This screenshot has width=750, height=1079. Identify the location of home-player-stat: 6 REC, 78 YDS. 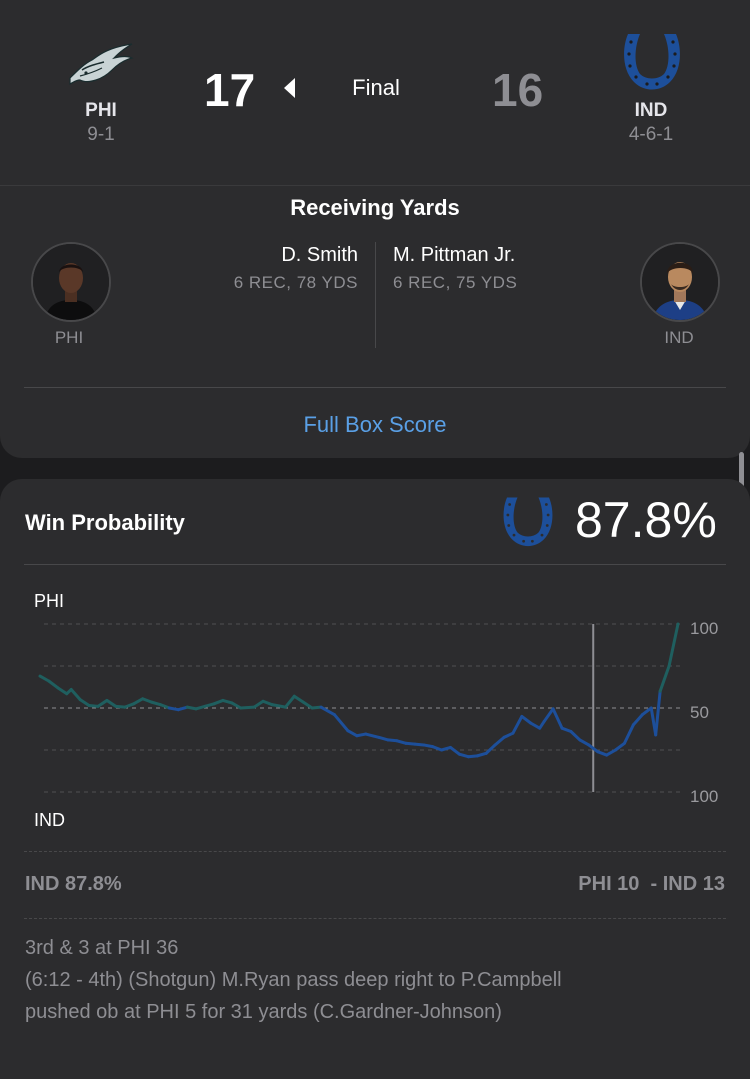
(295, 282).